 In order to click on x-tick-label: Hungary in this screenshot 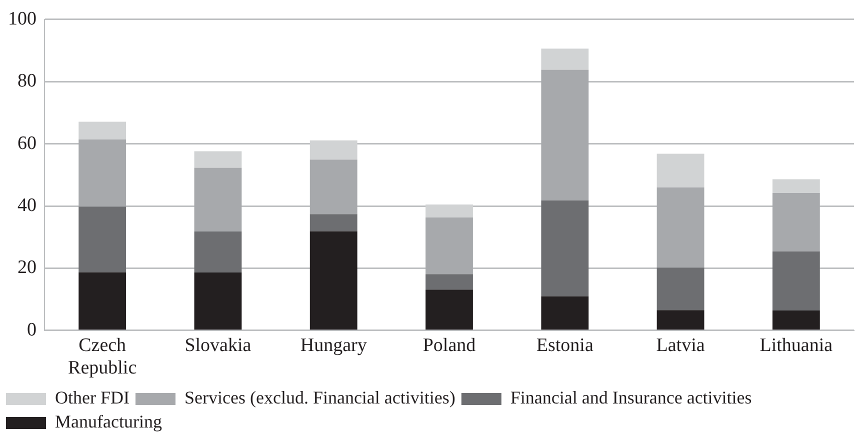, I will do `click(334, 345)`.